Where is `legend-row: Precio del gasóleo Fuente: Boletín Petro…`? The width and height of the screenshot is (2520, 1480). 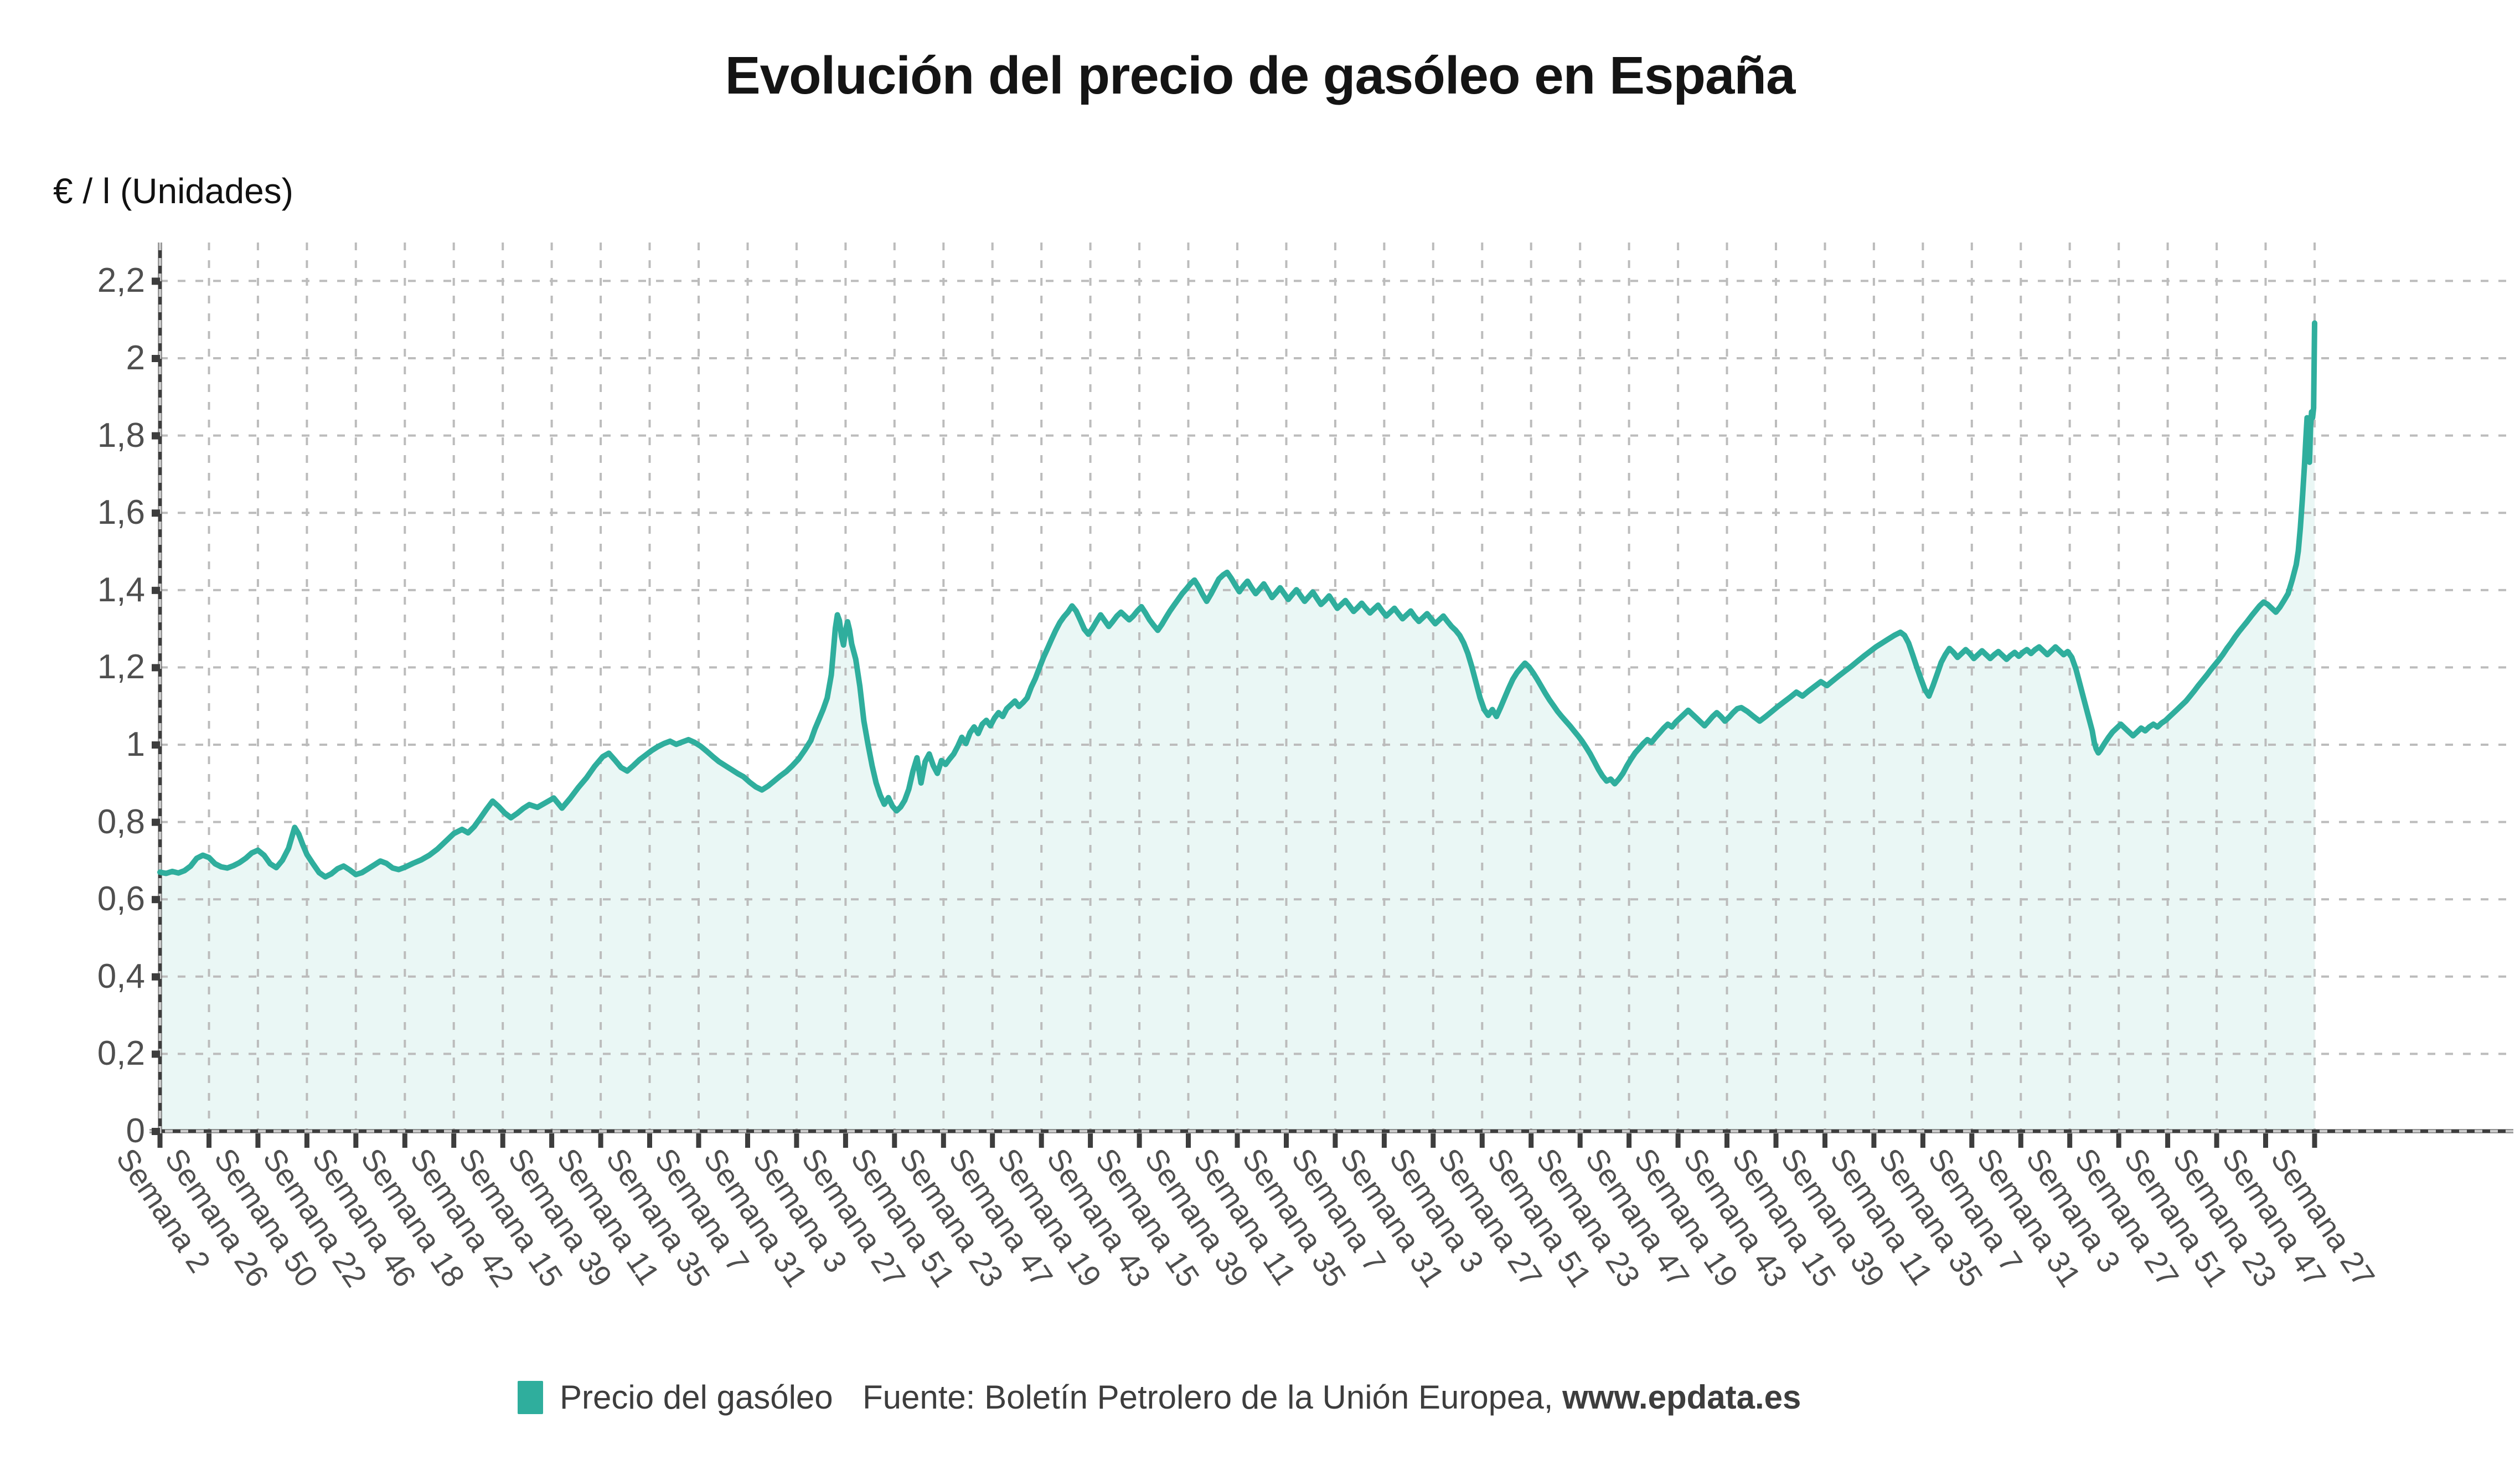
legend-row: Precio del gasóleo Fuente: Boletín Petro… is located at coordinates (1260, 1402).